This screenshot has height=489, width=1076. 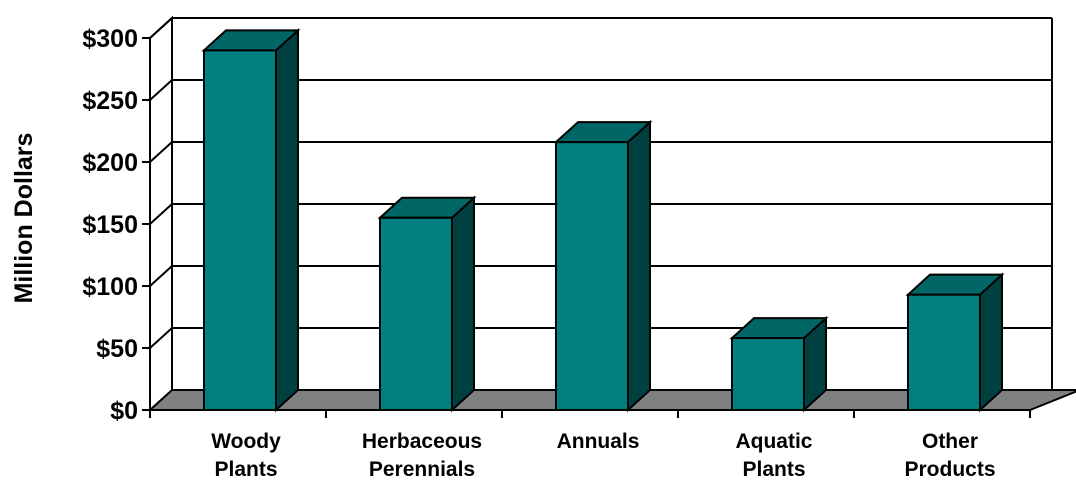 I want to click on x-category-label-2: Annuals, so click(x=598, y=441).